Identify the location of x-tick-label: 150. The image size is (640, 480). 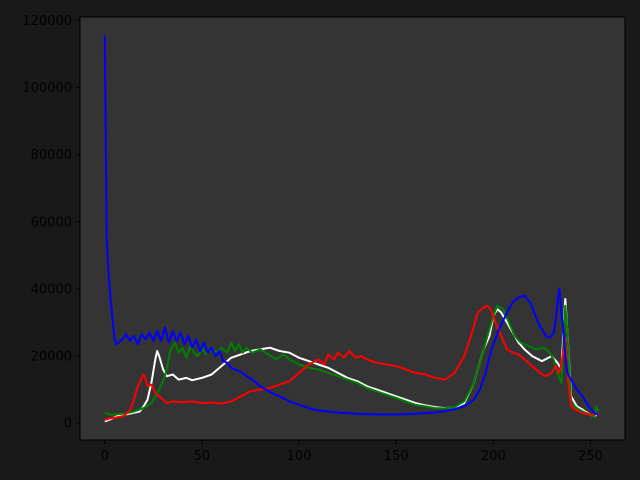
(396, 456).